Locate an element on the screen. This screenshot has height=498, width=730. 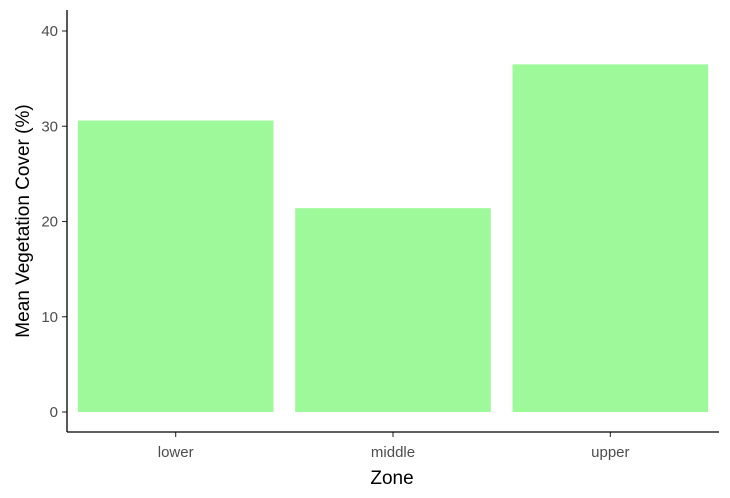
x-axis-title: Zone is located at coordinates (391, 478).